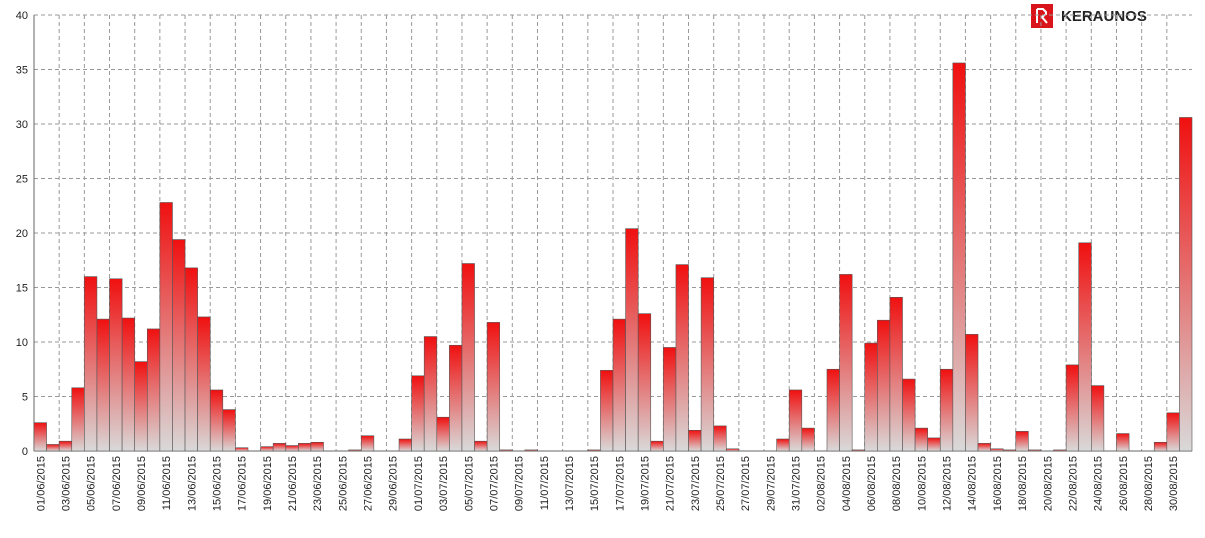 The height and width of the screenshot is (538, 1205). Describe the element at coordinates (92, 483) in the screenshot. I see `x-tick-label: 05/06/2015` at that location.